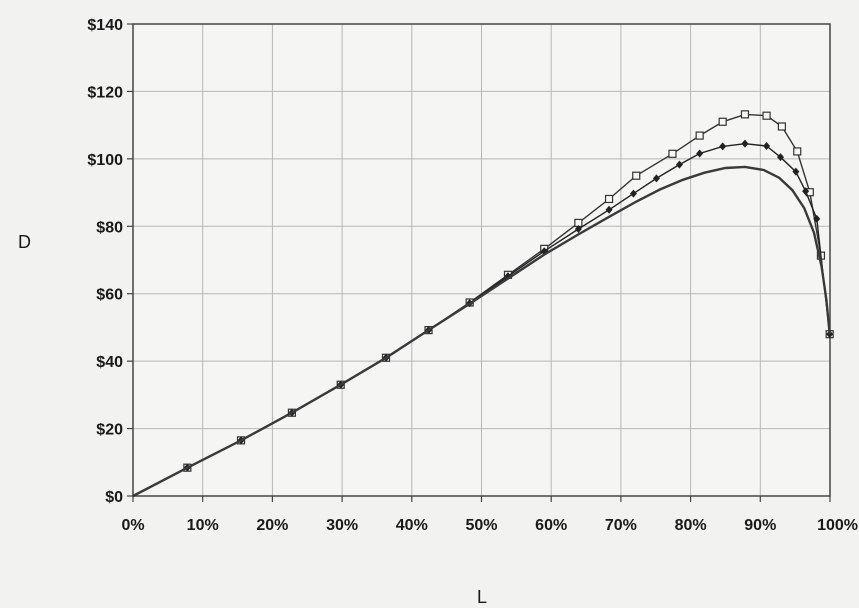  I want to click on x-tick-label: 0%, so click(132, 525).